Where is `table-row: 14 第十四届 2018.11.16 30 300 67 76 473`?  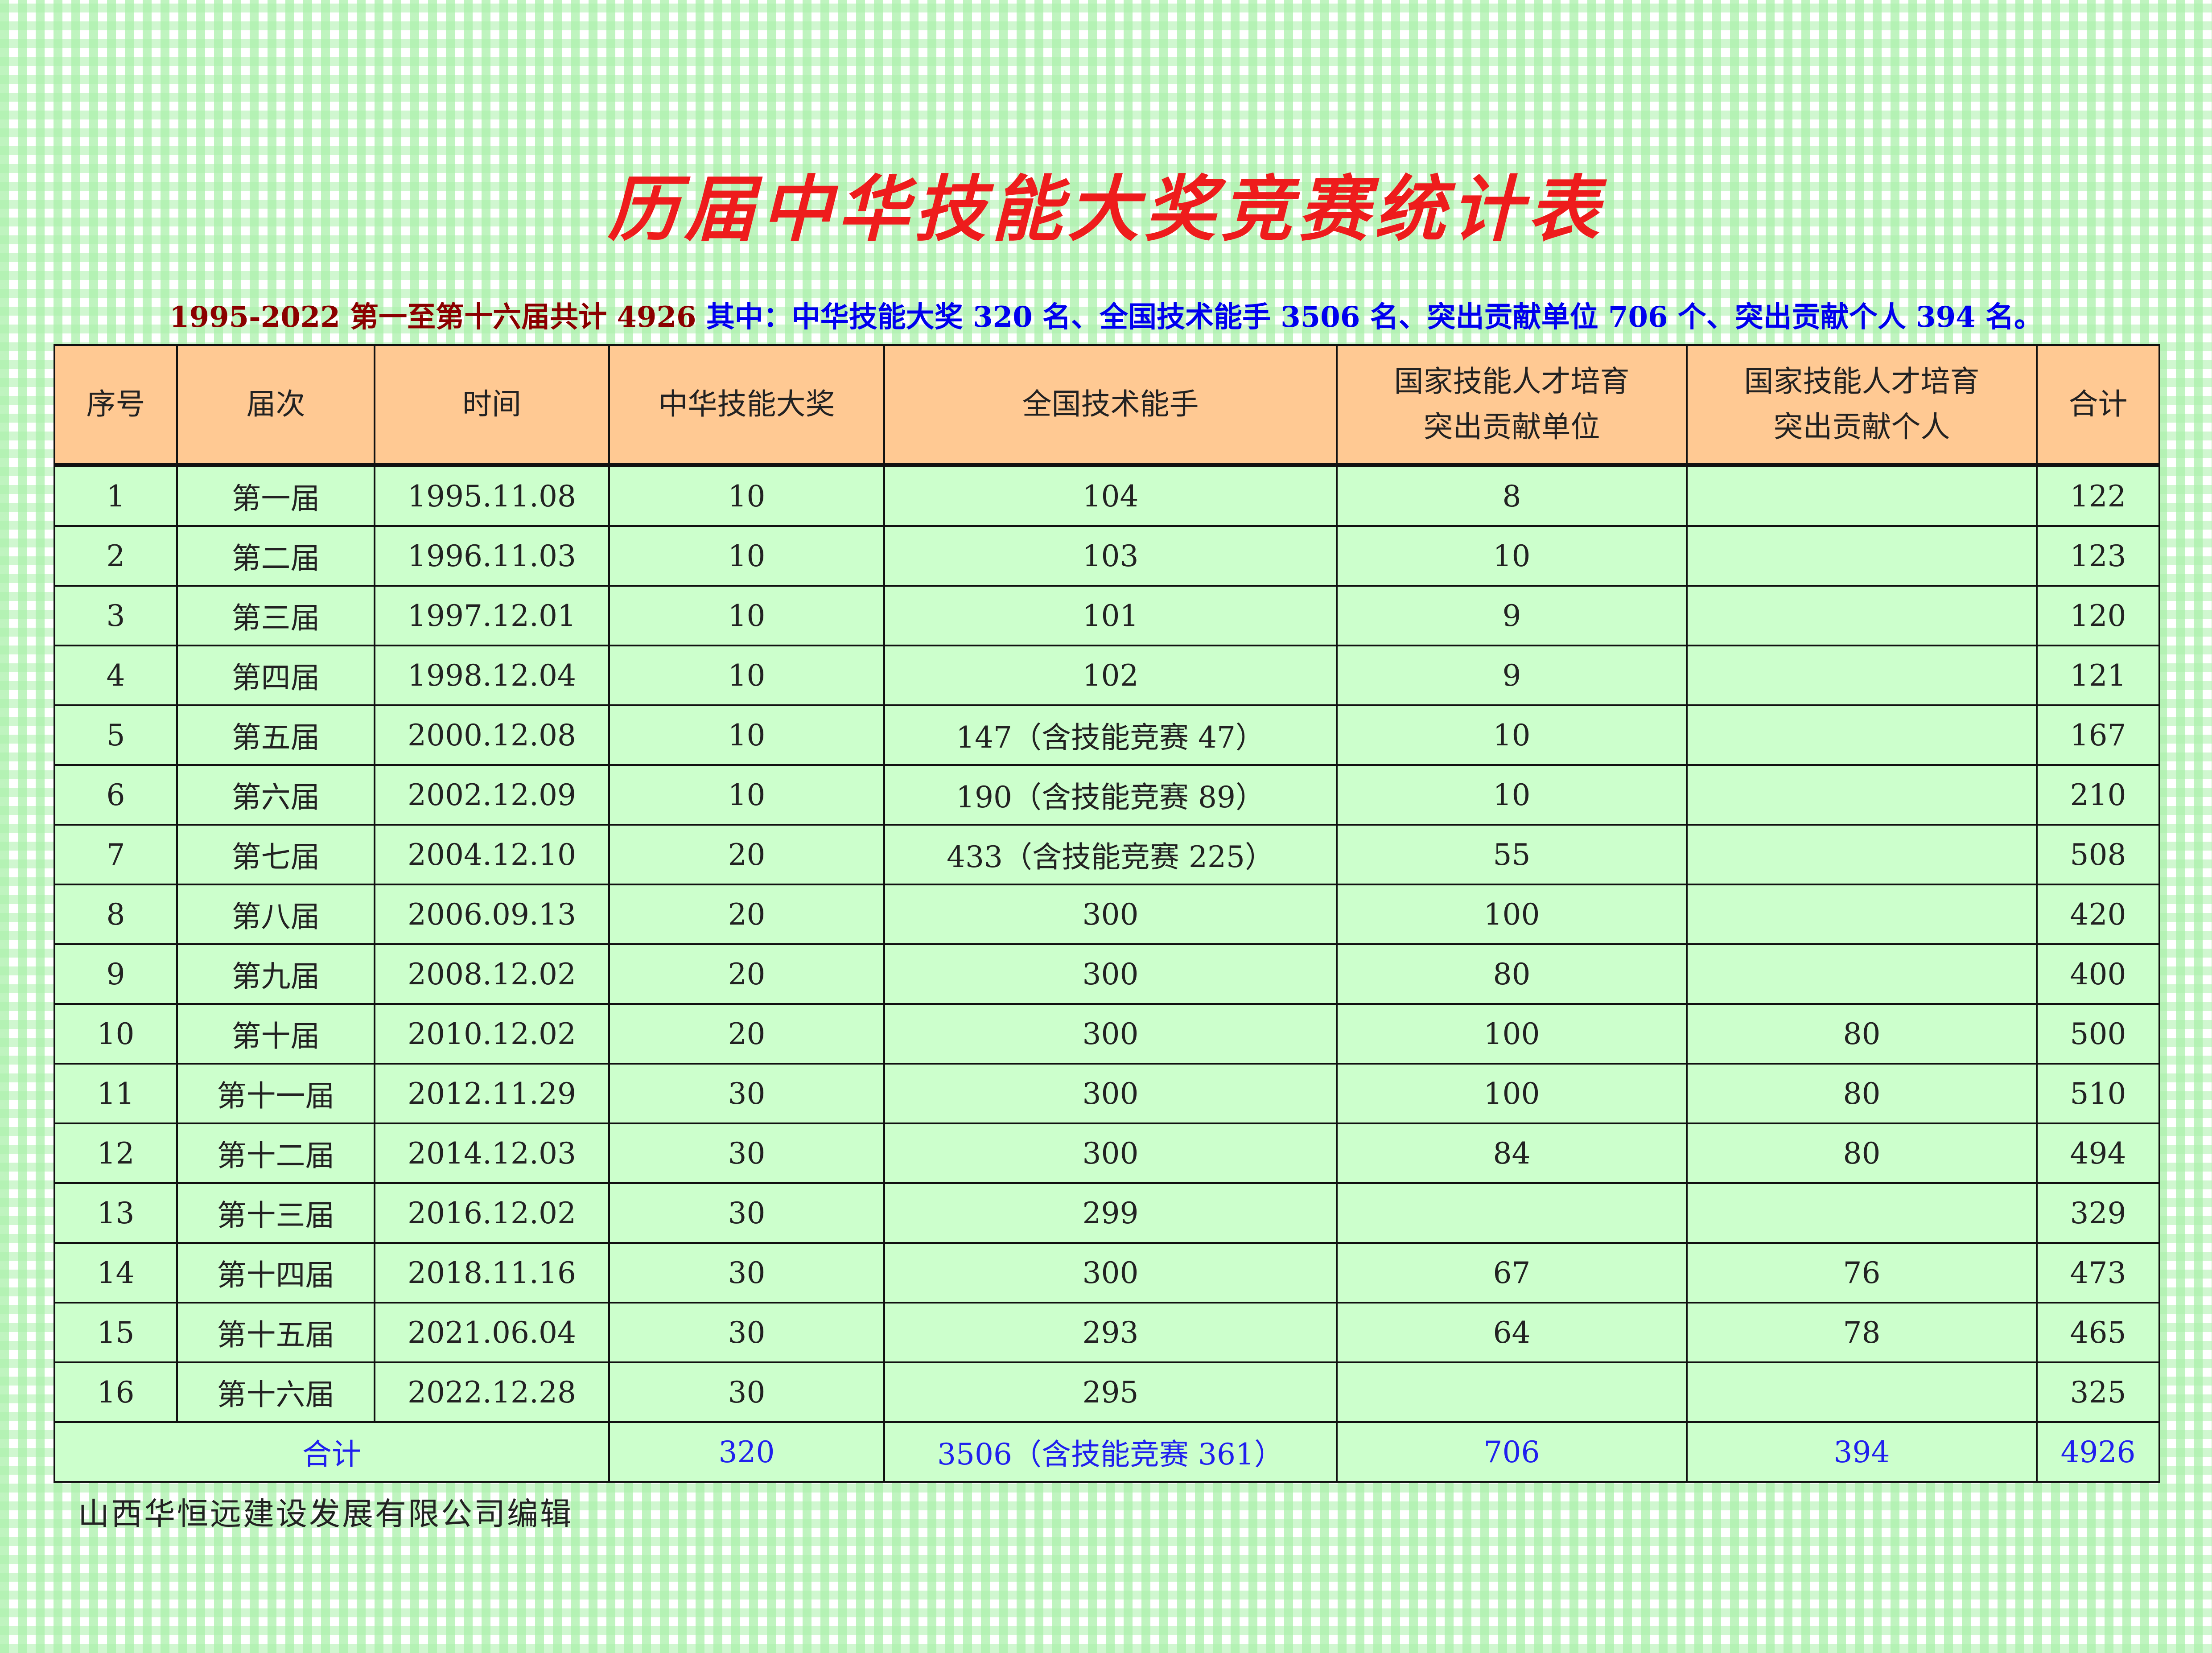
table-row: 14 第十四届 2018.11.16 30 300 67 76 473 is located at coordinates (1107, 1272).